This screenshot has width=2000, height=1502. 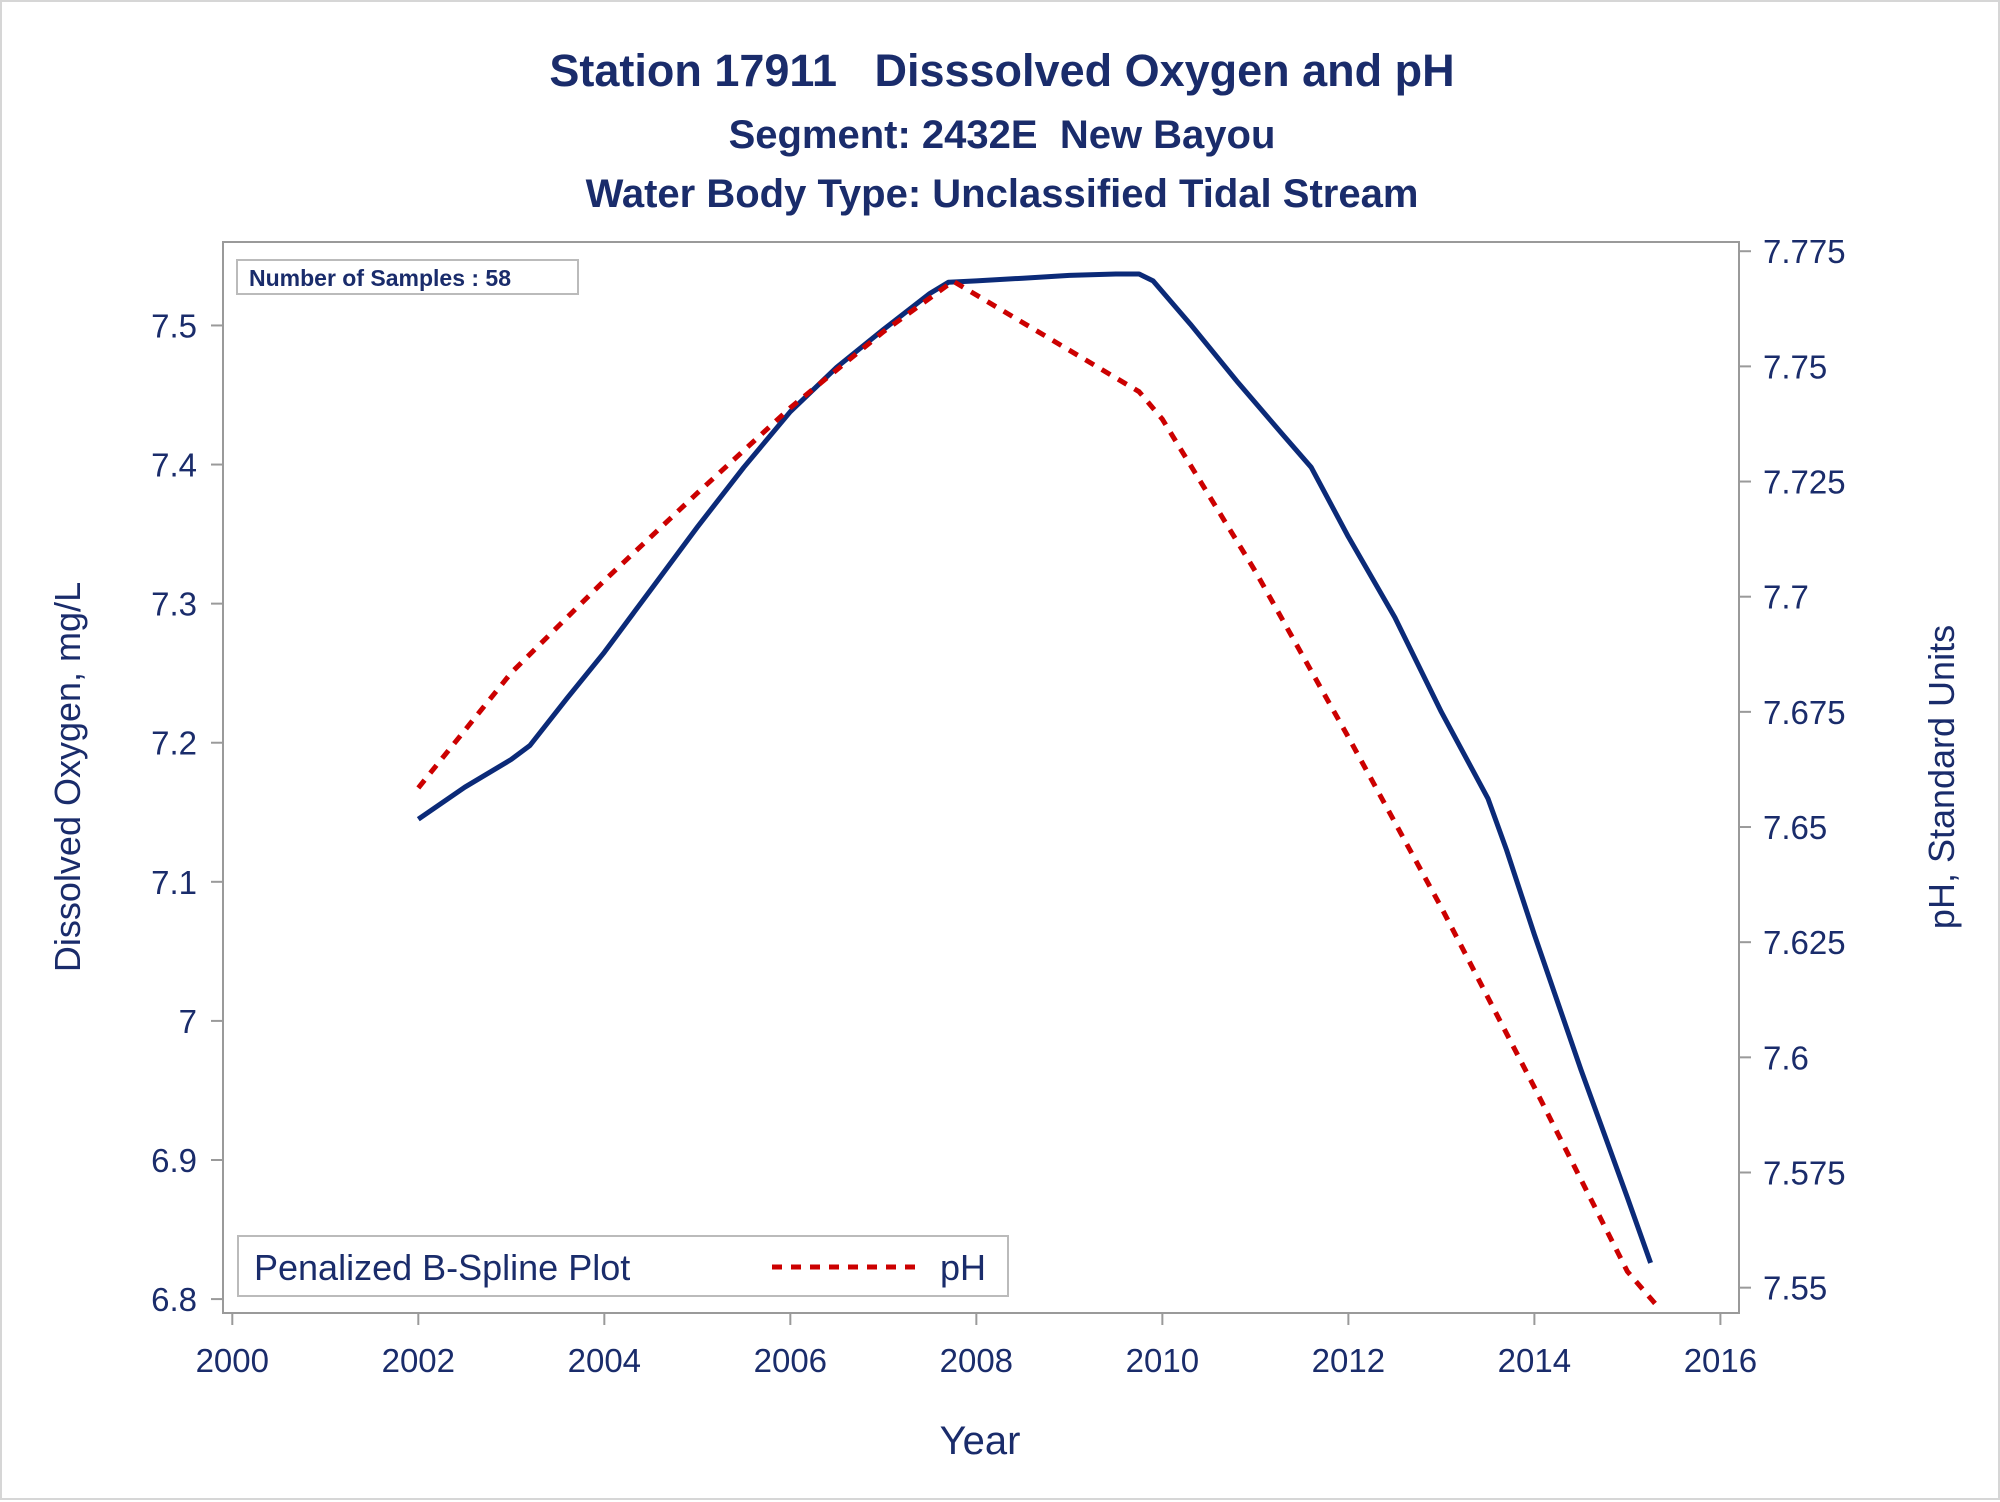 I want to click on x-tick-label: 2002, so click(x=418, y=1360).